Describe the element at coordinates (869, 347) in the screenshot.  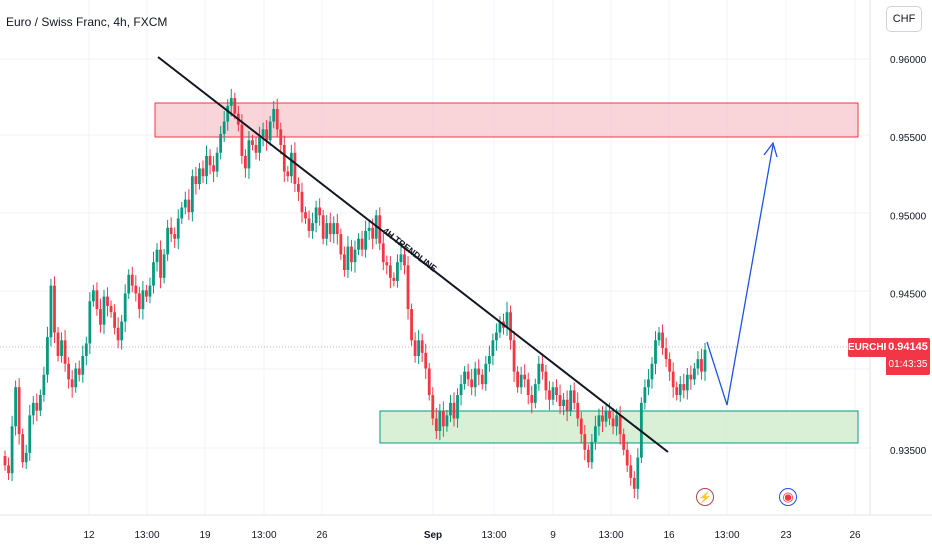
I see `price-tag-symbol: EURCHF` at that location.